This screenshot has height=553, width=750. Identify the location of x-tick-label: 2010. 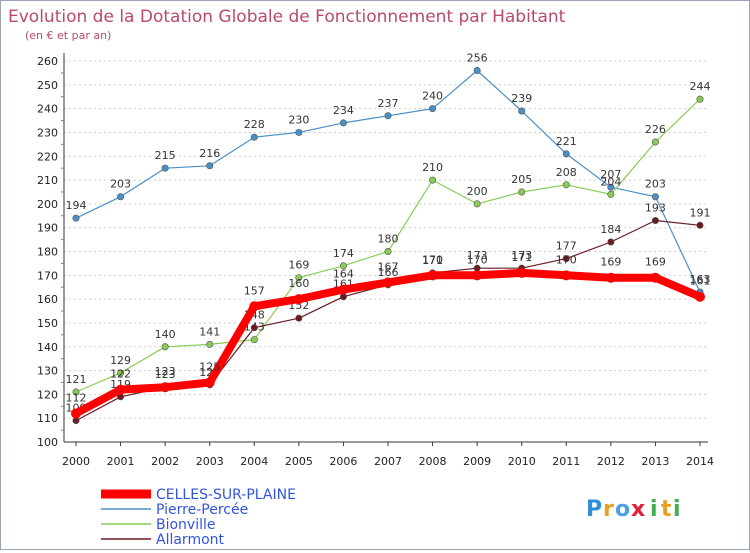
(522, 461).